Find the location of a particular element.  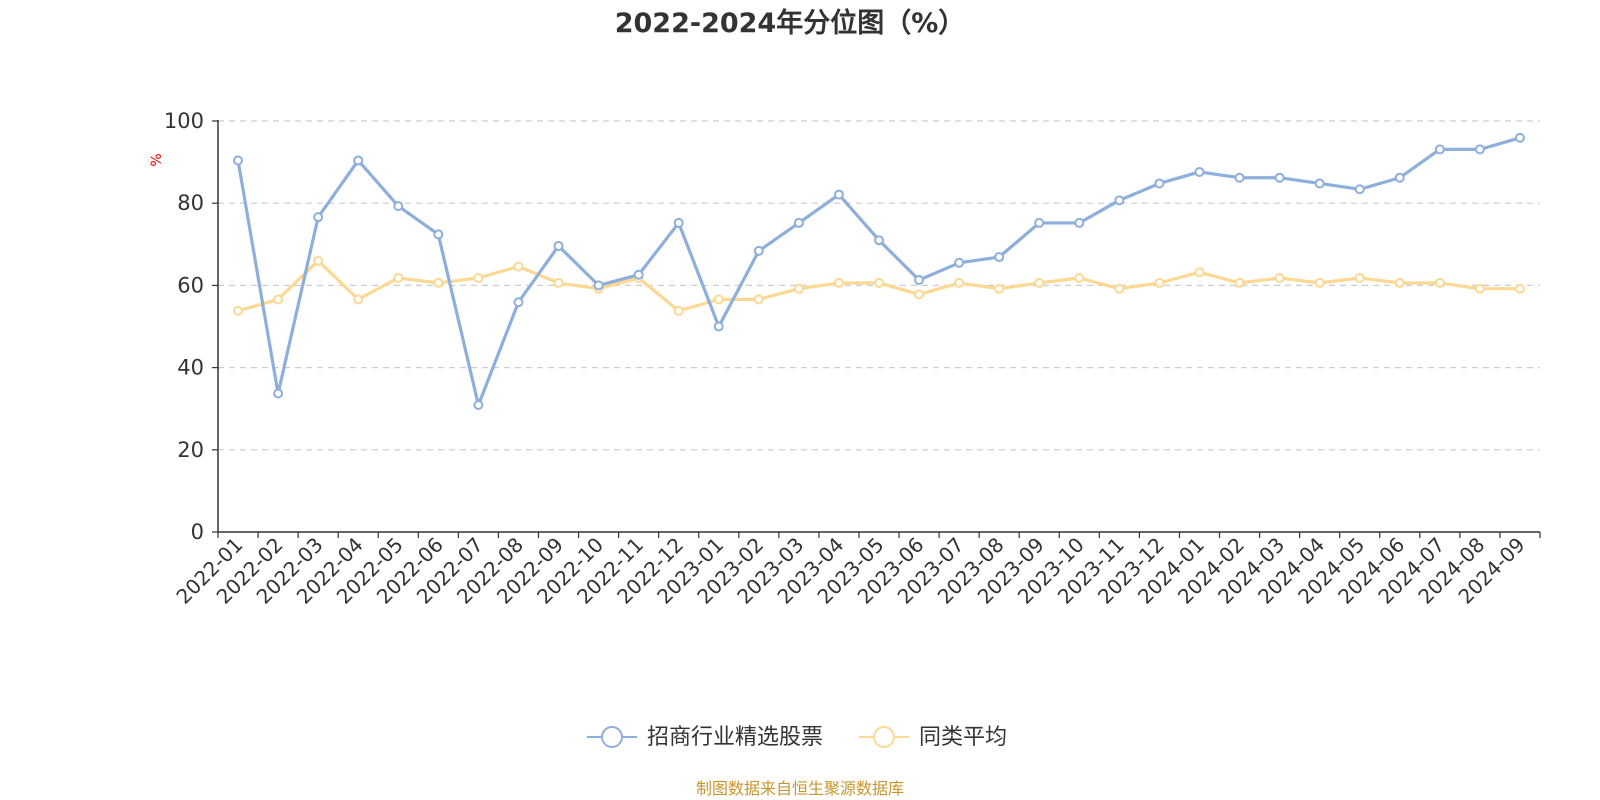

source-note: 制图数据来自恒生聚源数据库 is located at coordinates (800, 788).